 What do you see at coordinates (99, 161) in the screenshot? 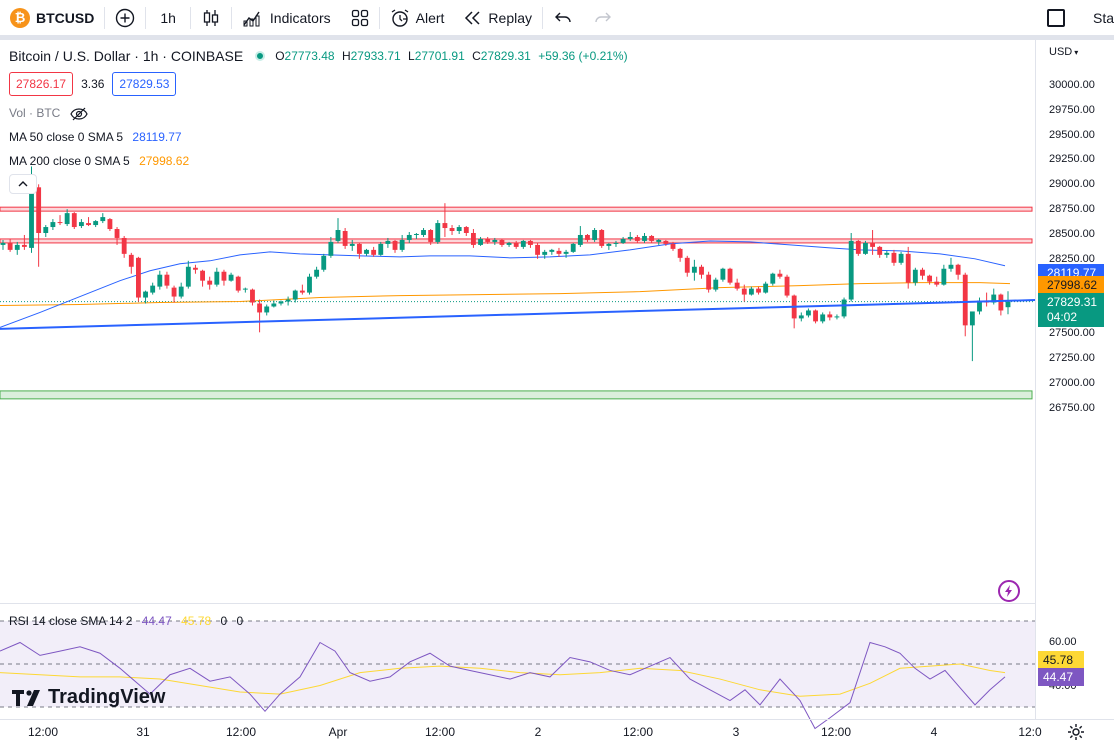
I see `ma200-indicator: MA 200 close 0 SMA 5 27998.62` at bounding box center [99, 161].